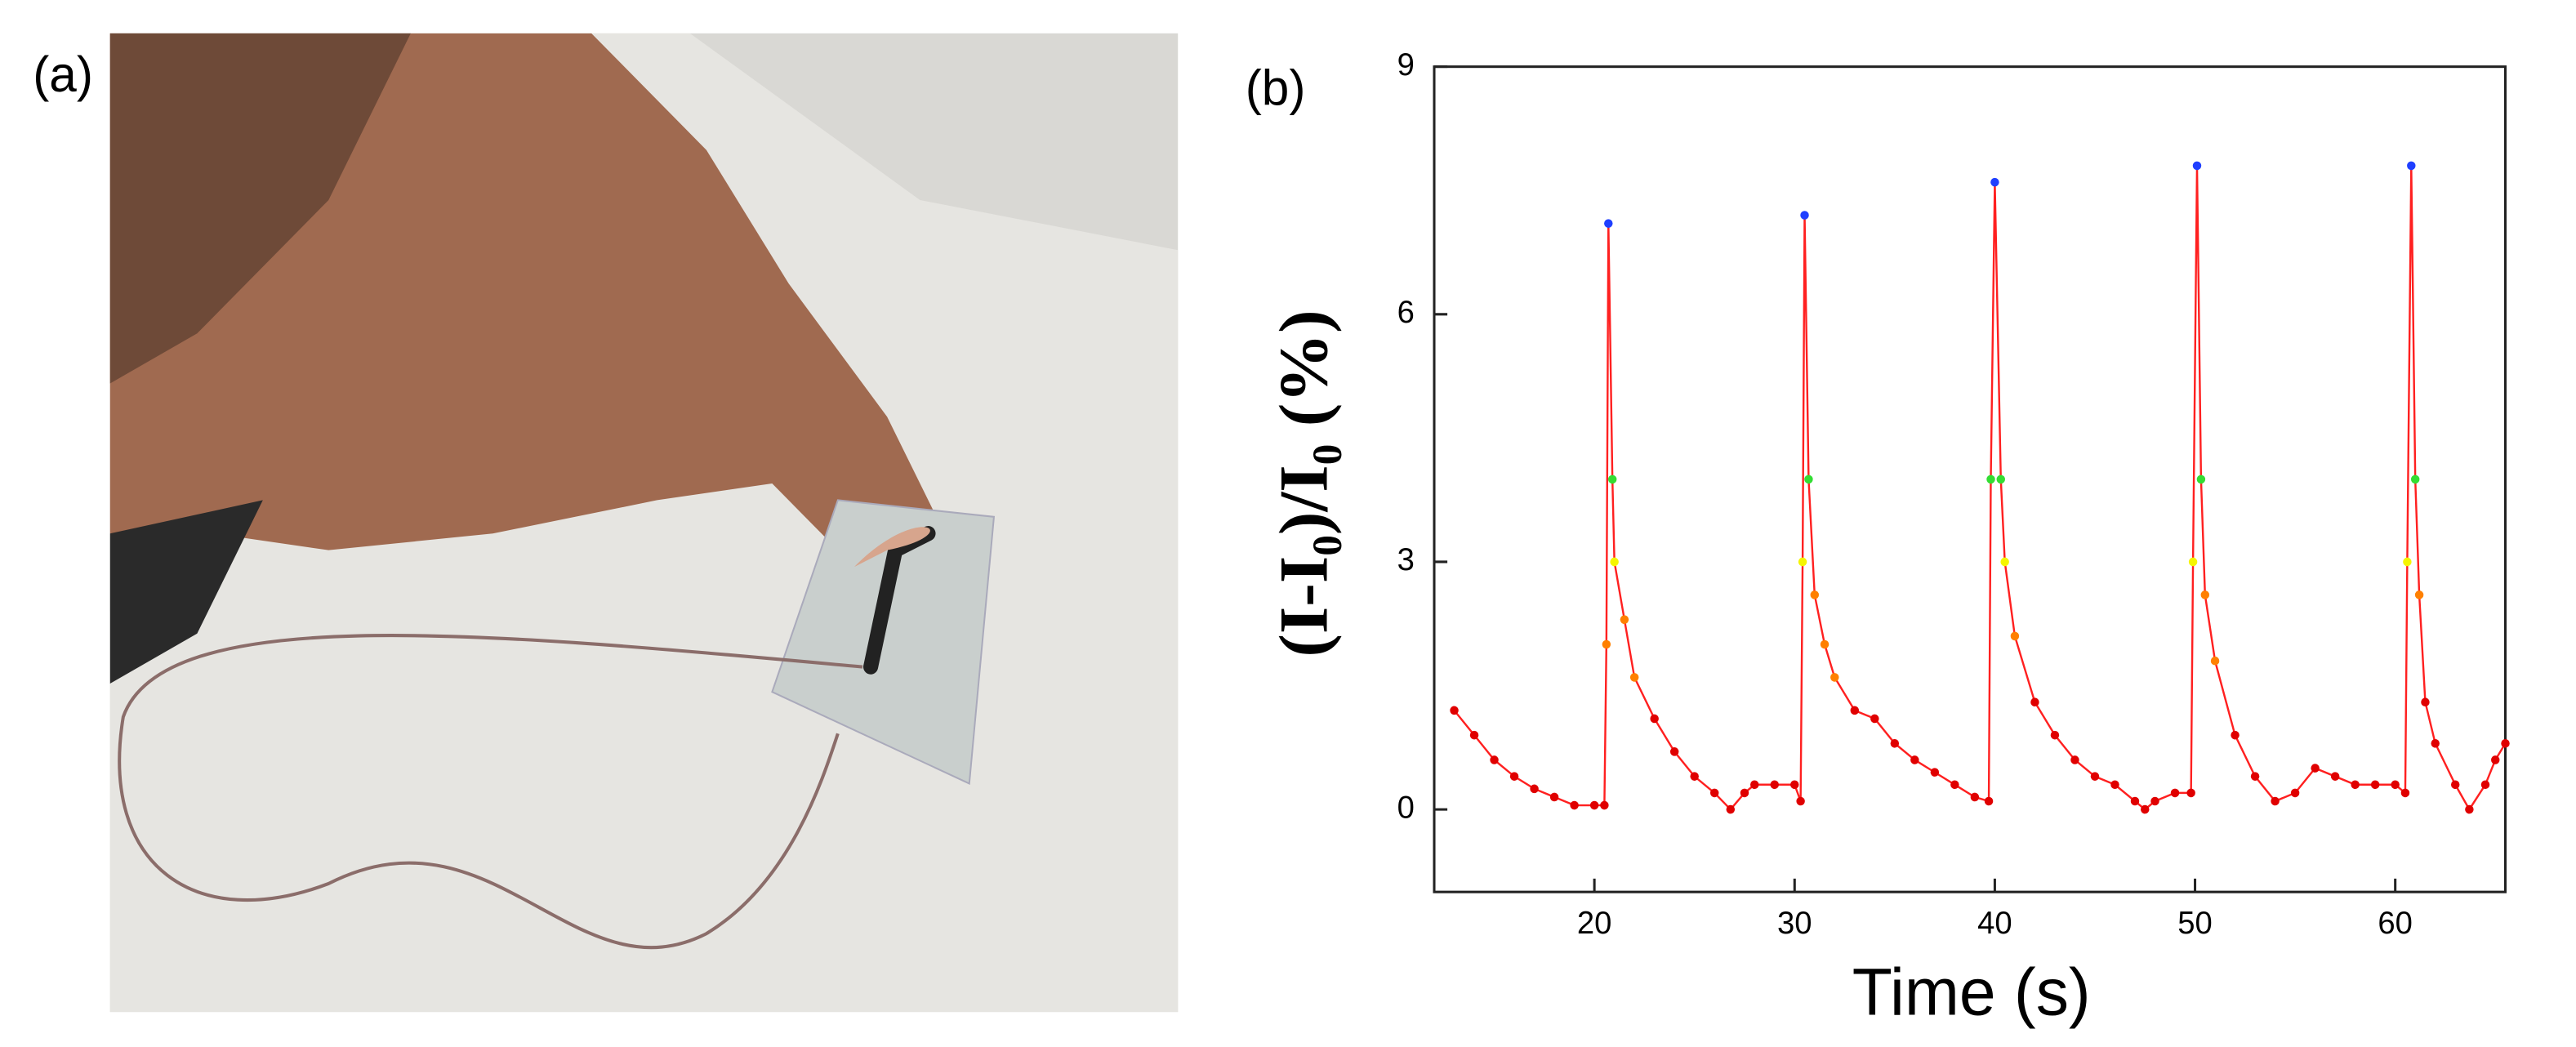 The width and height of the screenshot is (2576, 1047). I want to click on y-tick-label: 6, so click(1406, 312).